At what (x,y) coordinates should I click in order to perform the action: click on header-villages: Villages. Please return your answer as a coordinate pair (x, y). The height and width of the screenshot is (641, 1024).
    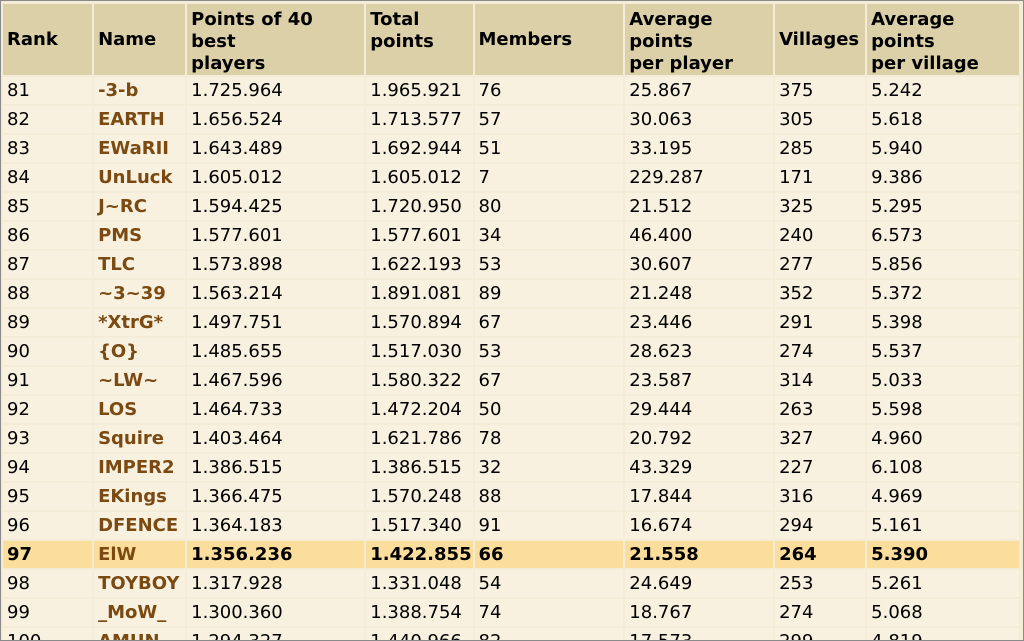
    Looking at the image, I should click on (820, 39).